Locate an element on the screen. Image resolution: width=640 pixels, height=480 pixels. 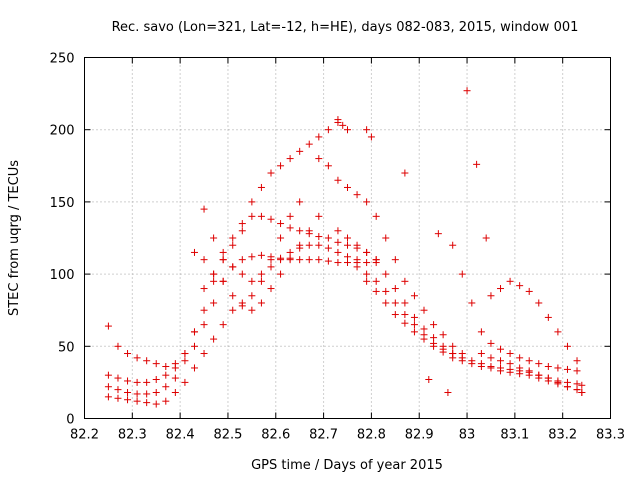
x-tick-label: 83 is located at coordinates (467, 435).